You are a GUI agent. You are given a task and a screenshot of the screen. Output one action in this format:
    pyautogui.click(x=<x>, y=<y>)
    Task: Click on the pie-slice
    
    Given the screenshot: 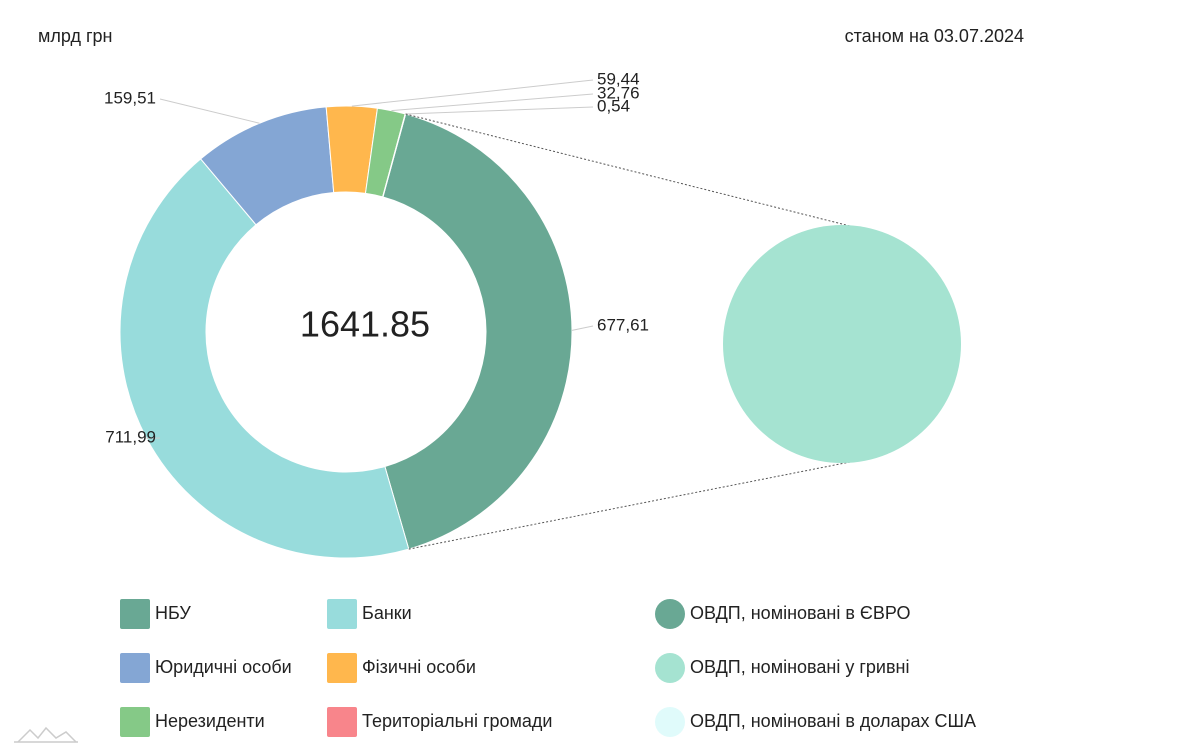 What is the action you would take?
    pyautogui.click(x=842, y=344)
    